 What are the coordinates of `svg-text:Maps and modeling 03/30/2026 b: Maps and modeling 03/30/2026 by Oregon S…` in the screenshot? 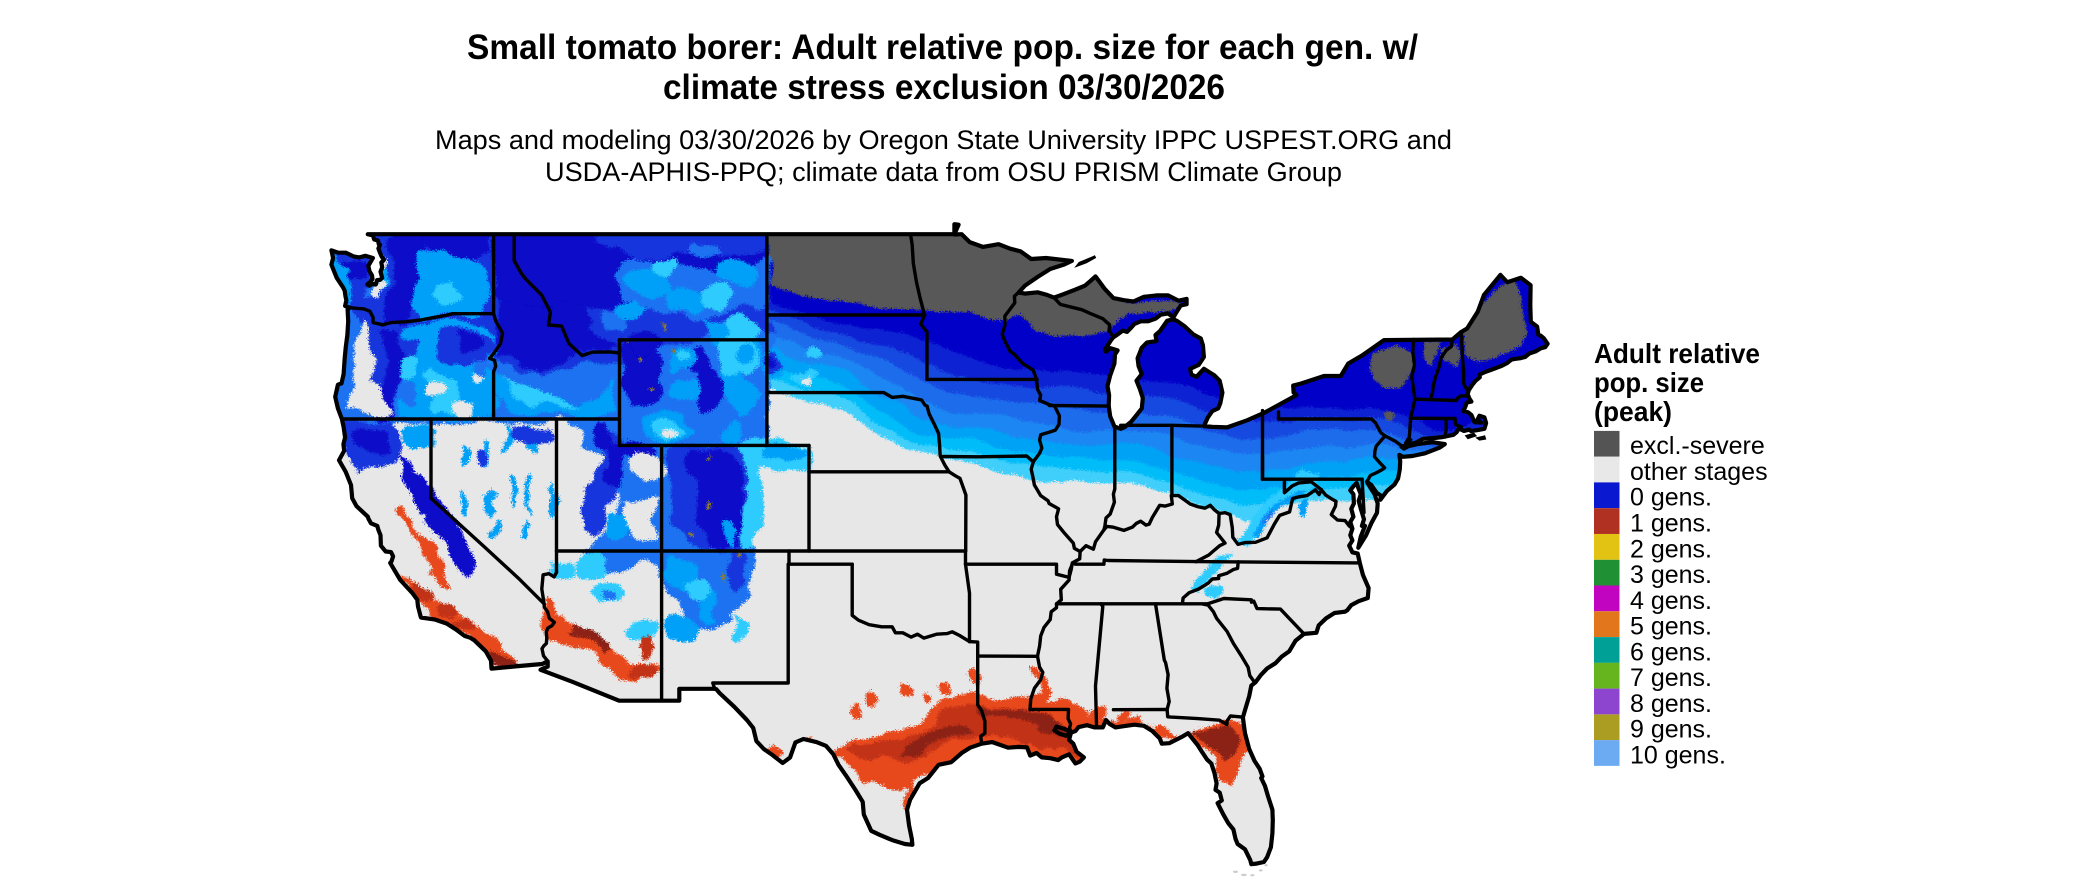 It's located at (943, 139).